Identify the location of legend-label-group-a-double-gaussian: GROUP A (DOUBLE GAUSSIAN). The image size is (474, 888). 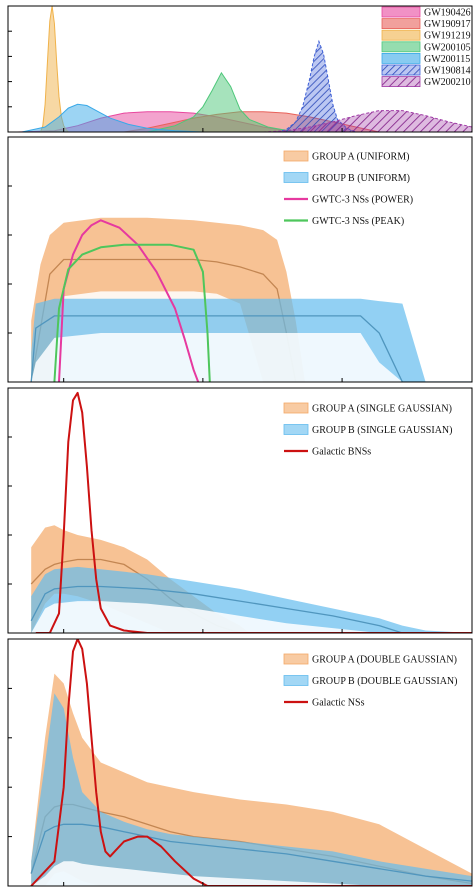
(384, 660).